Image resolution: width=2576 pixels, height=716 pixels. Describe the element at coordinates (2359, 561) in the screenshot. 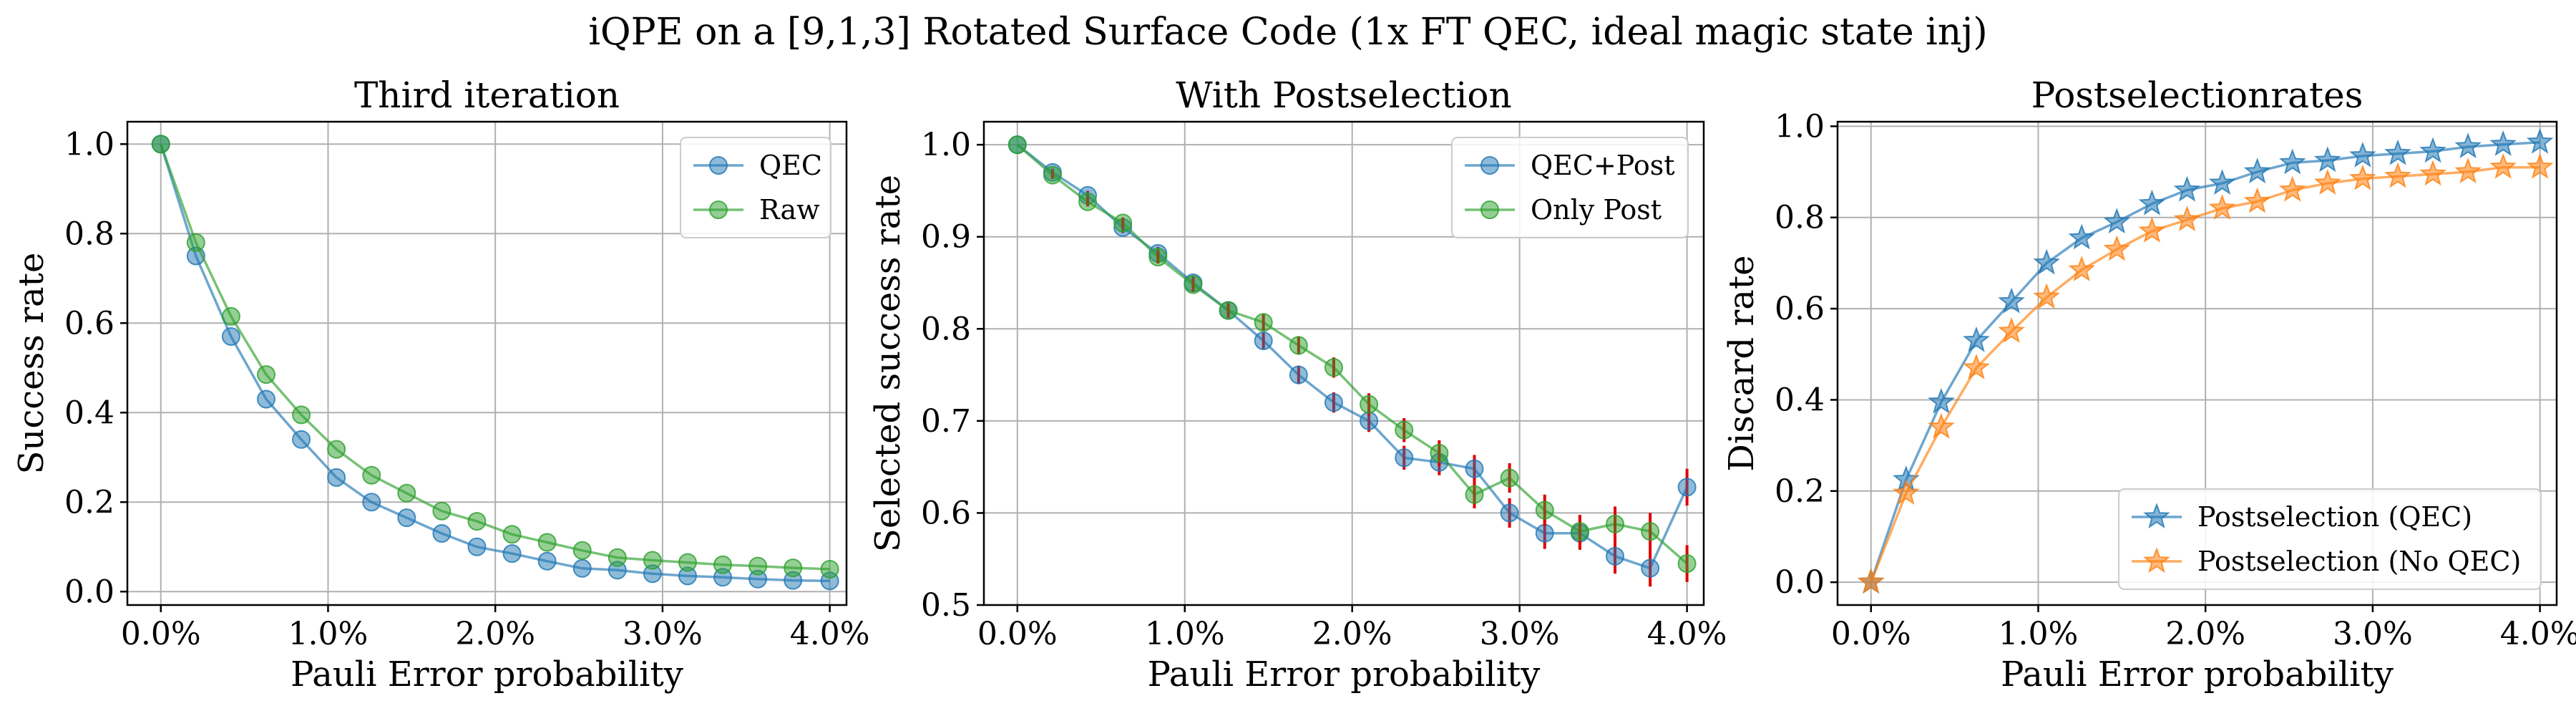

I see `legend-label: Postselection (No QEC)` at that location.